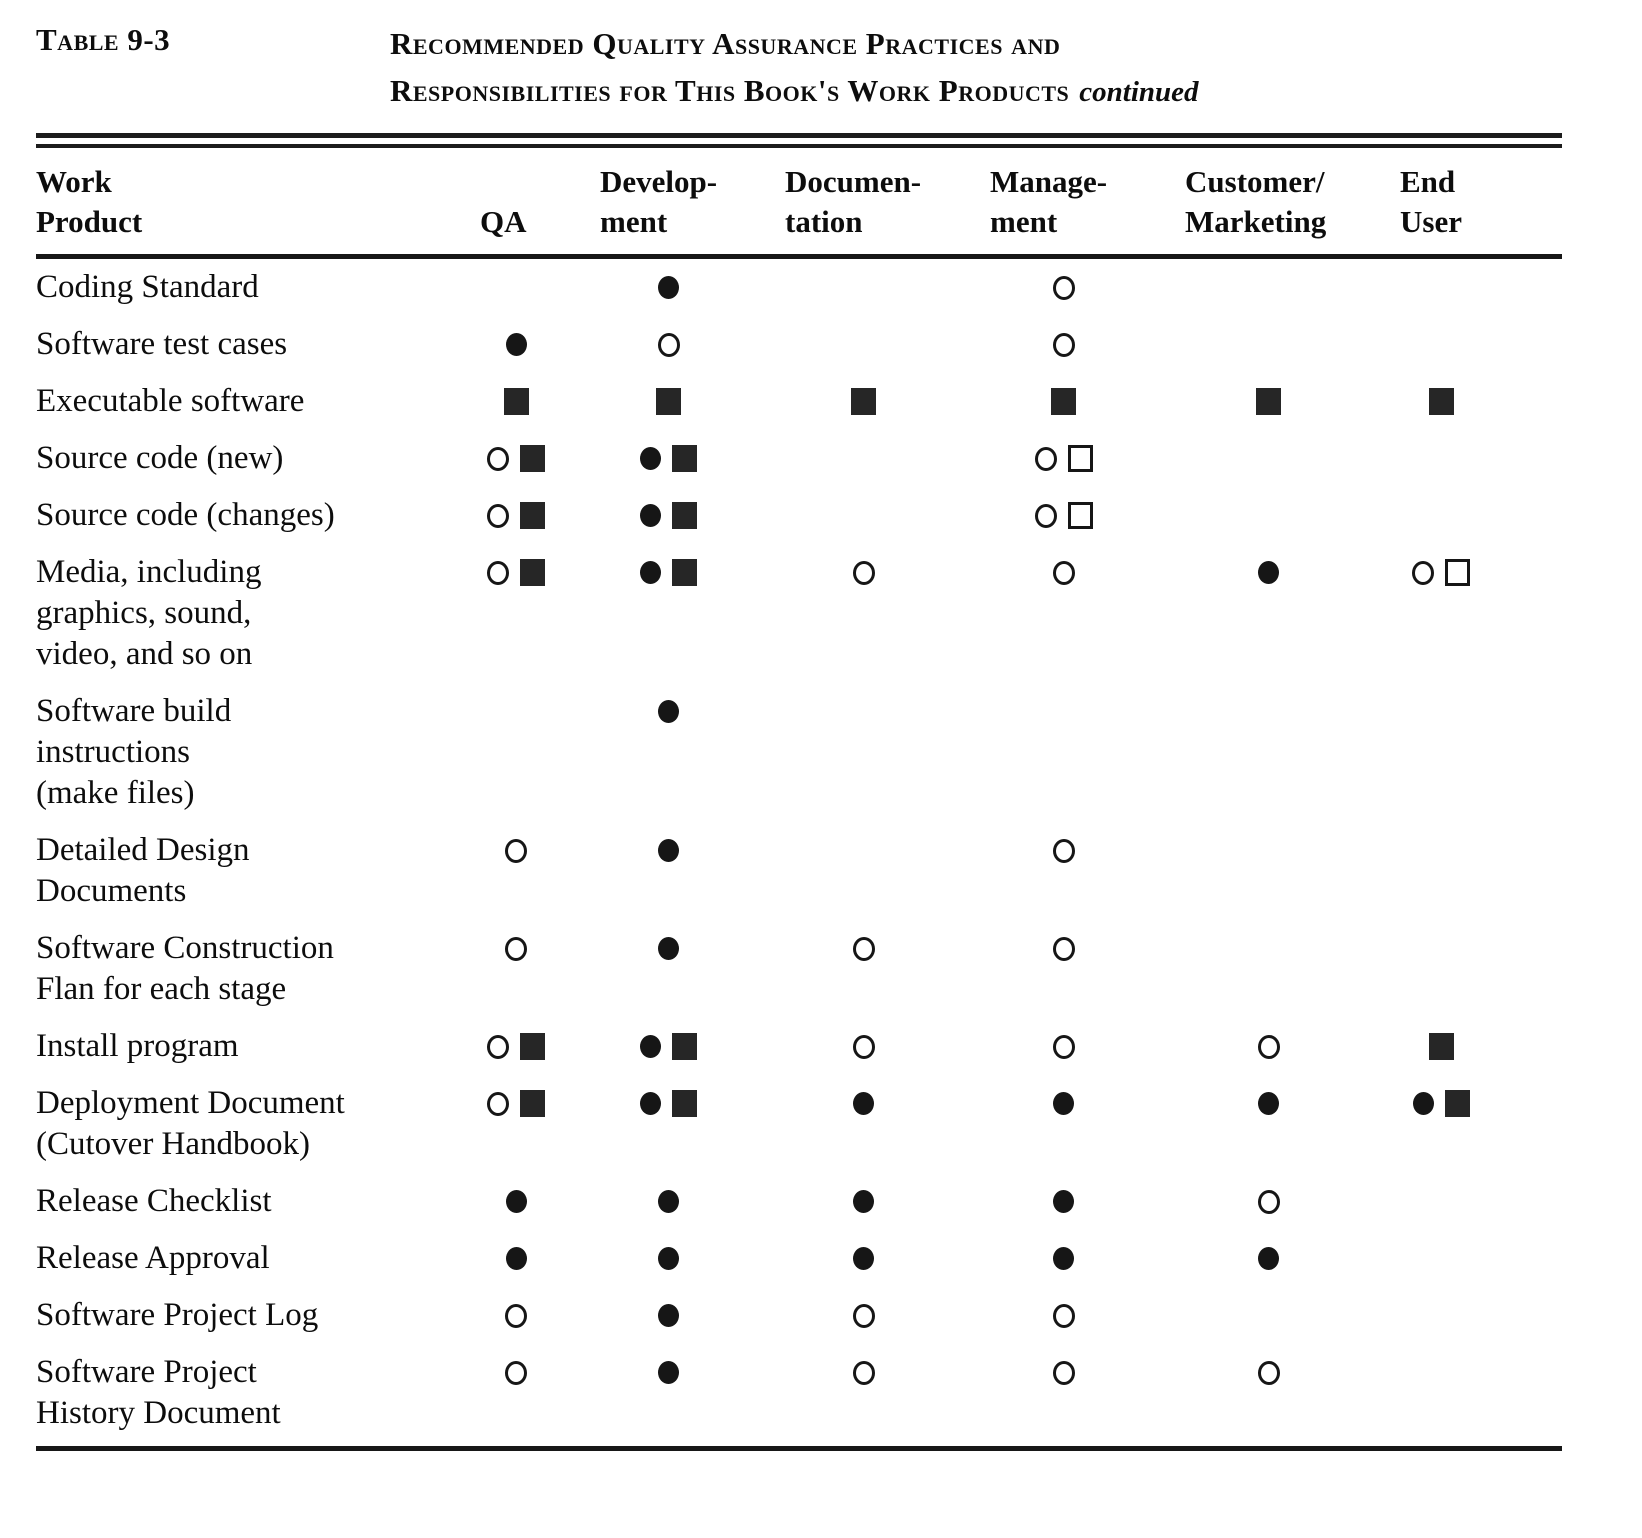  What do you see at coordinates (799, 1393) in the screenshot?
I see `table-row: Software Project History Document` at bounding box center [799, 1393].